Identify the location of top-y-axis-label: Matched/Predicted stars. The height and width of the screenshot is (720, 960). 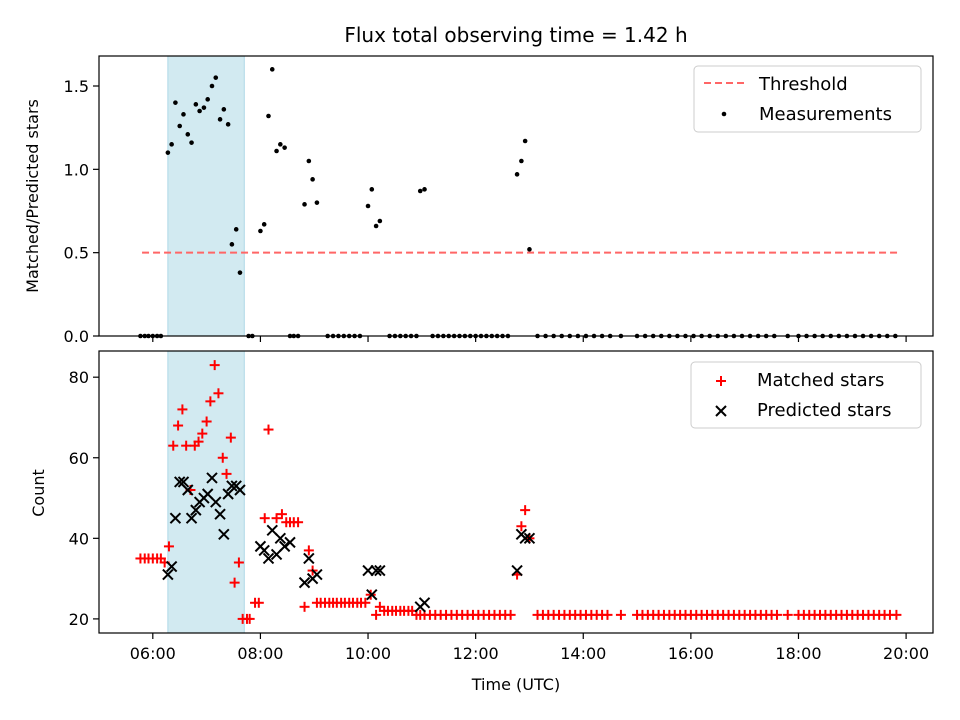
(32, 196).